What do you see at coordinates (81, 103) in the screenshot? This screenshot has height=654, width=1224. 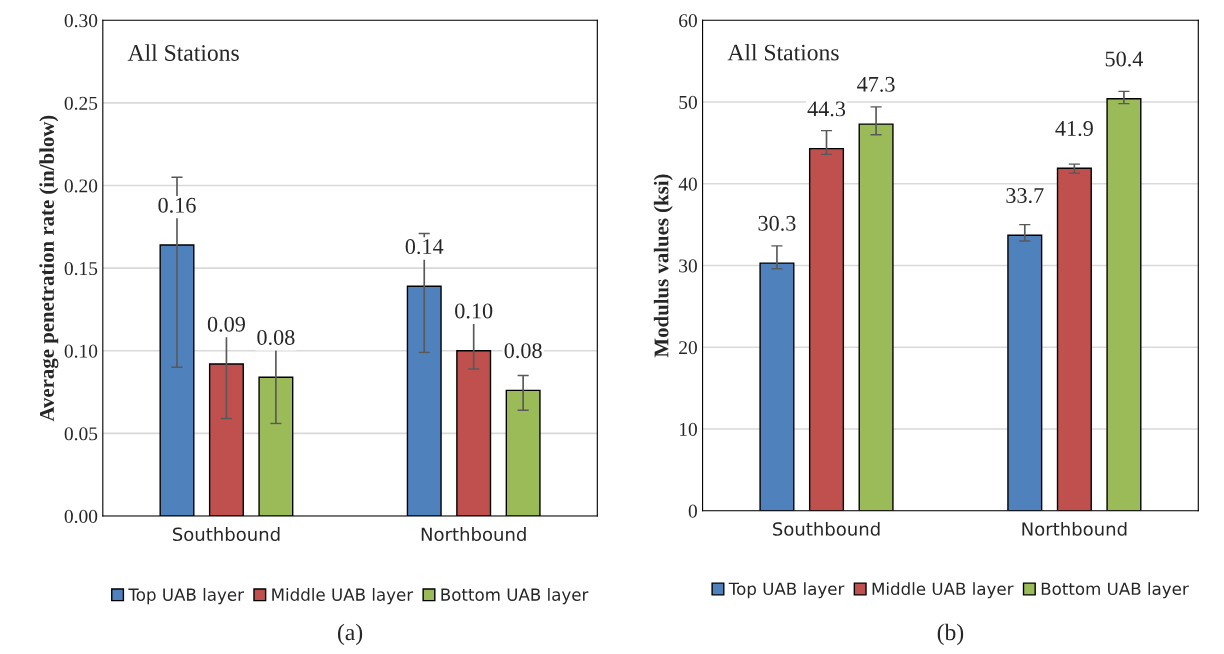 I see `y-tick-label: 0.25` at bounding box center [81, 103].